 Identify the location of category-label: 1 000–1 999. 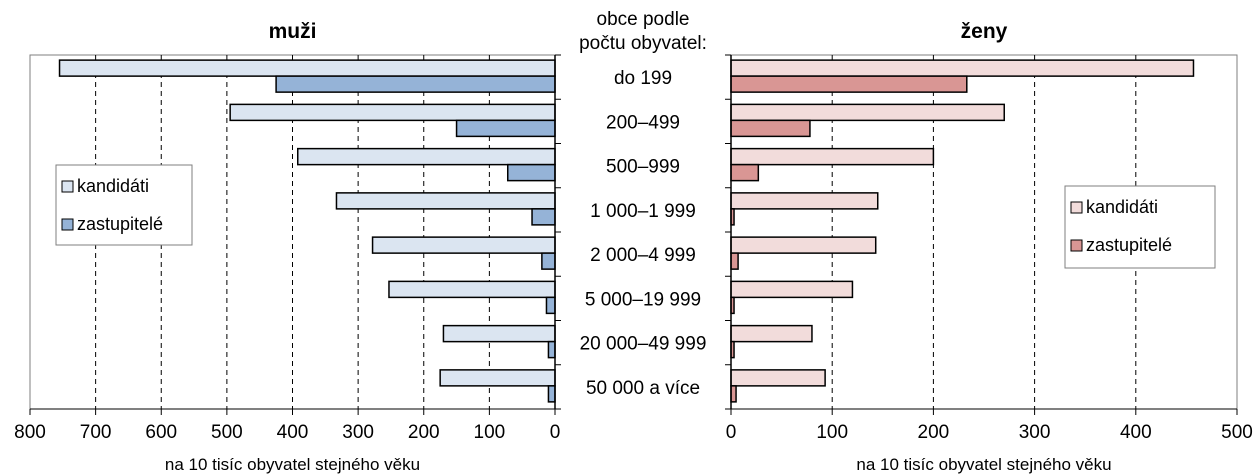
(643, 211).